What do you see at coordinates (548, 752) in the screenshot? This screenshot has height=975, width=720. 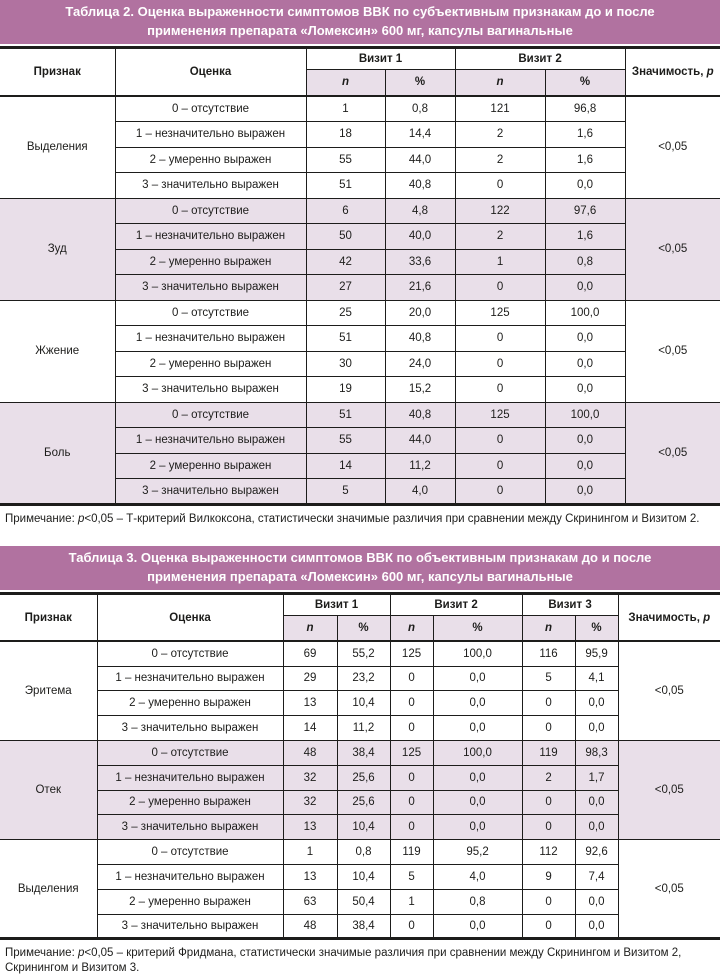 I see `value-cell: 119` at bounding box center [548, 752].